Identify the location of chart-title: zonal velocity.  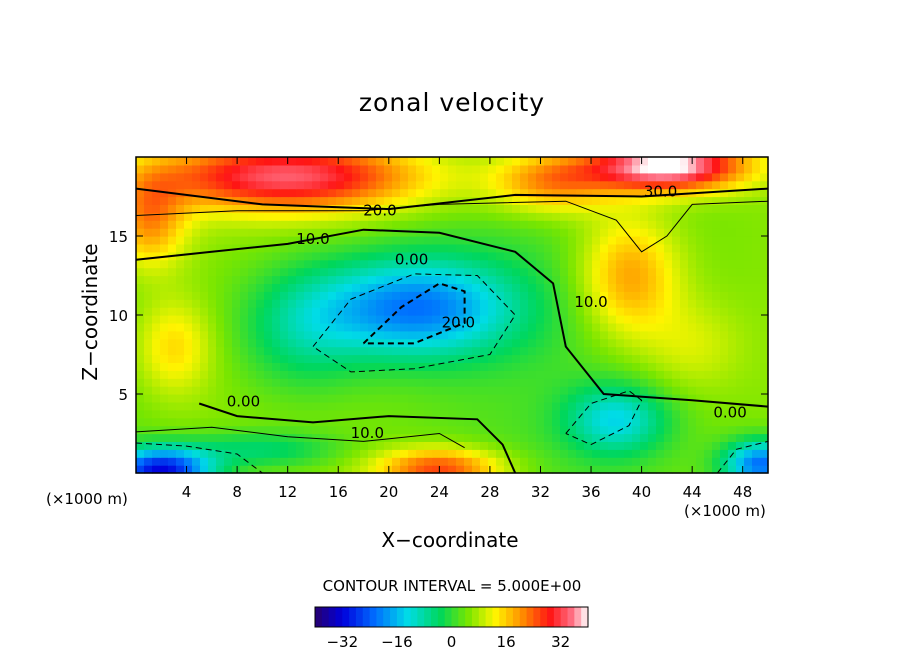
(452, 102).